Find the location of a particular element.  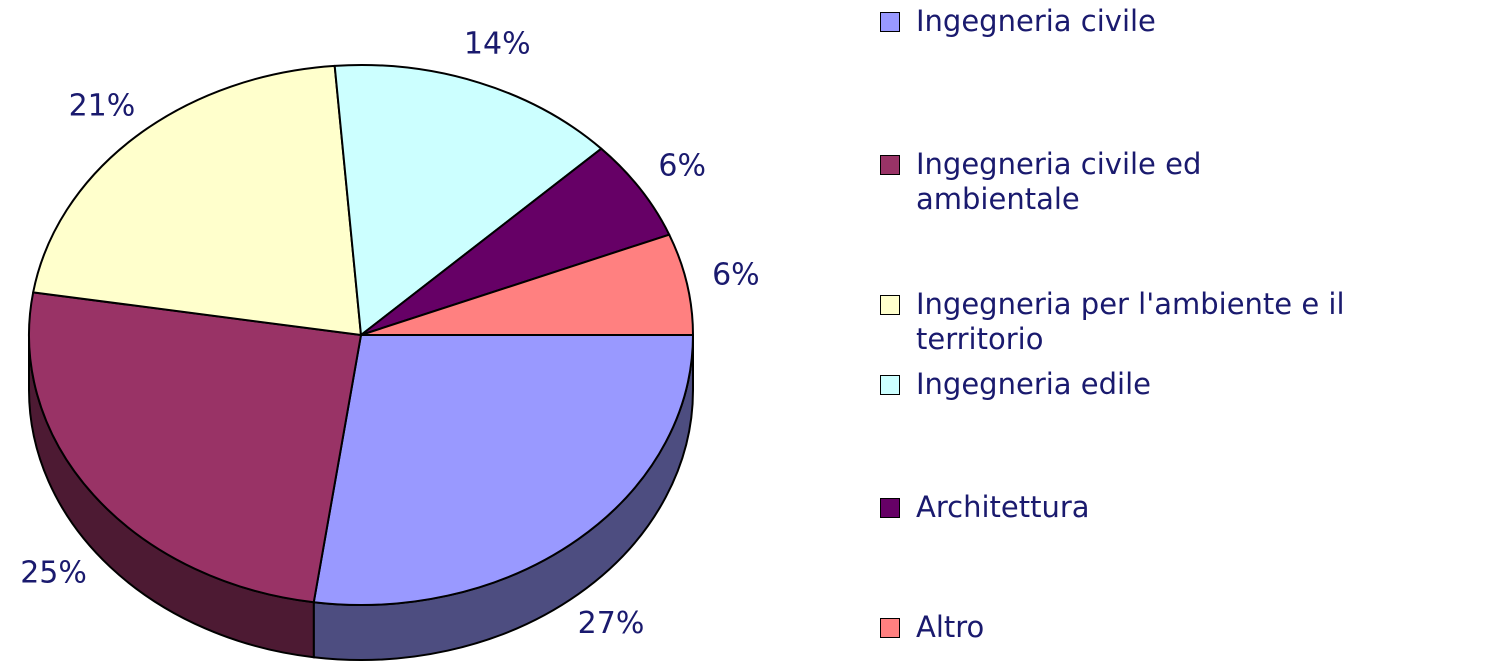

legend-label: Altro is located at coordinates (950, 627).